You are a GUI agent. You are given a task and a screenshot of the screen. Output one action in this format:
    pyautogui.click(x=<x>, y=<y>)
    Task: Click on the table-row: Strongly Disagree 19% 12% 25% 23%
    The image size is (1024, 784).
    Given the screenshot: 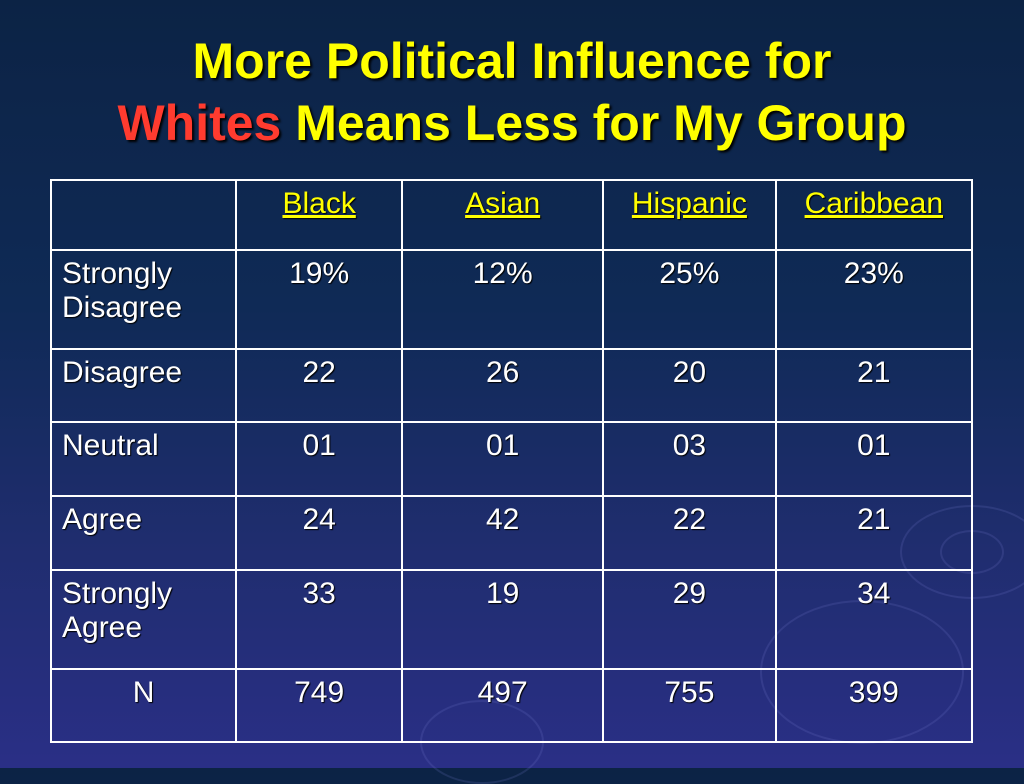 What is the action you would take?
    pyautogui.click(x=511, y=299)
    